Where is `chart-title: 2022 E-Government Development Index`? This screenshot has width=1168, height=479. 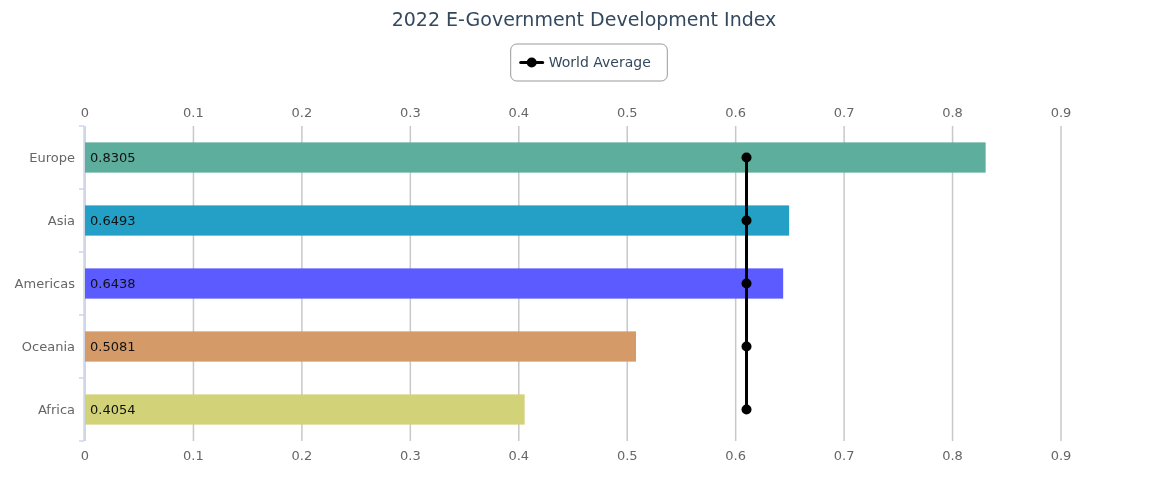 chart-title: 2022 E-Government Development Index is located at coordinates (584, 19).